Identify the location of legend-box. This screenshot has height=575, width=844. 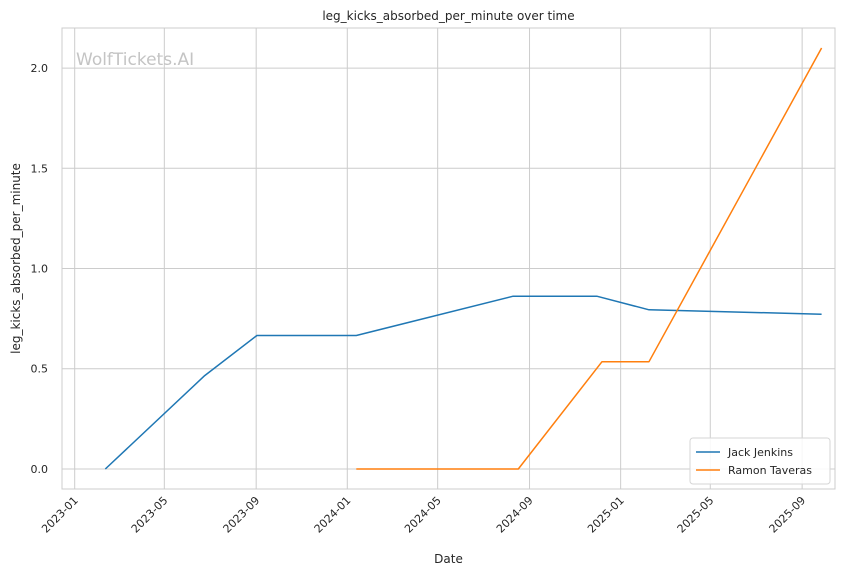
(760, 461).